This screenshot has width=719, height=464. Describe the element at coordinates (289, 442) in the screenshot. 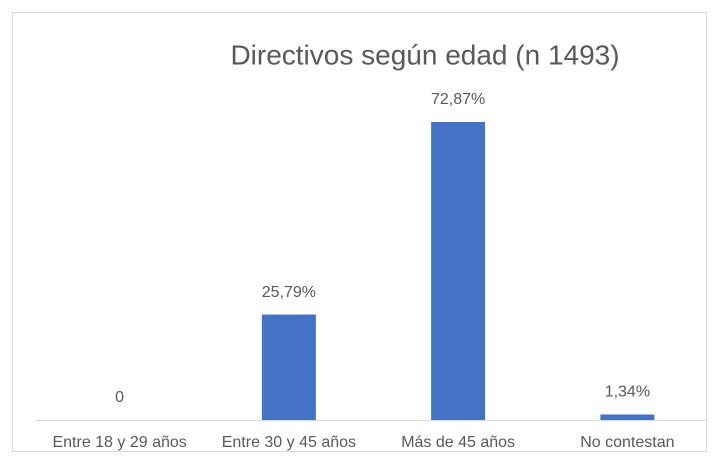

I see `x-tick-label: Entre 30 y 45 años` at that location.